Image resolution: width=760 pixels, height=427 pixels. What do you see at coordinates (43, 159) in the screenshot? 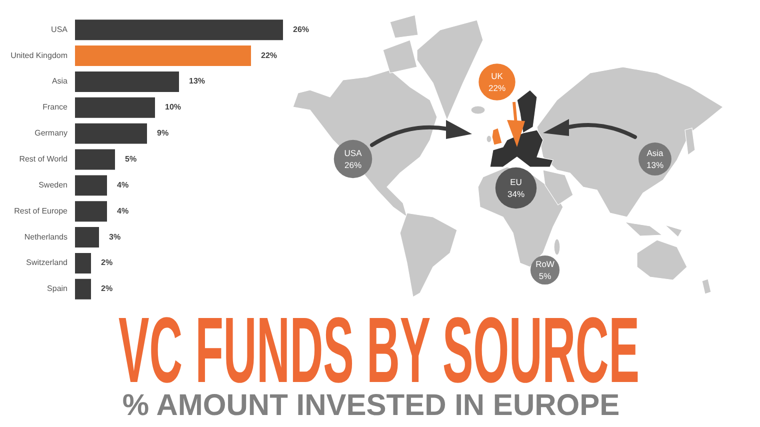
I see `y-tick-label: Rest of World` at bounding box center [43, 159].